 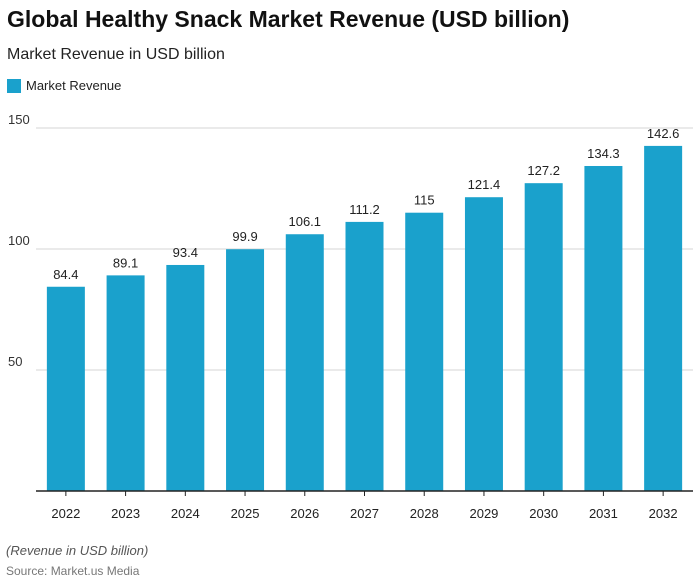 What do you see at coordinates (65, 274) in the screenshot?
I see `data-label: 84.4` at bounding box center [65, 274].